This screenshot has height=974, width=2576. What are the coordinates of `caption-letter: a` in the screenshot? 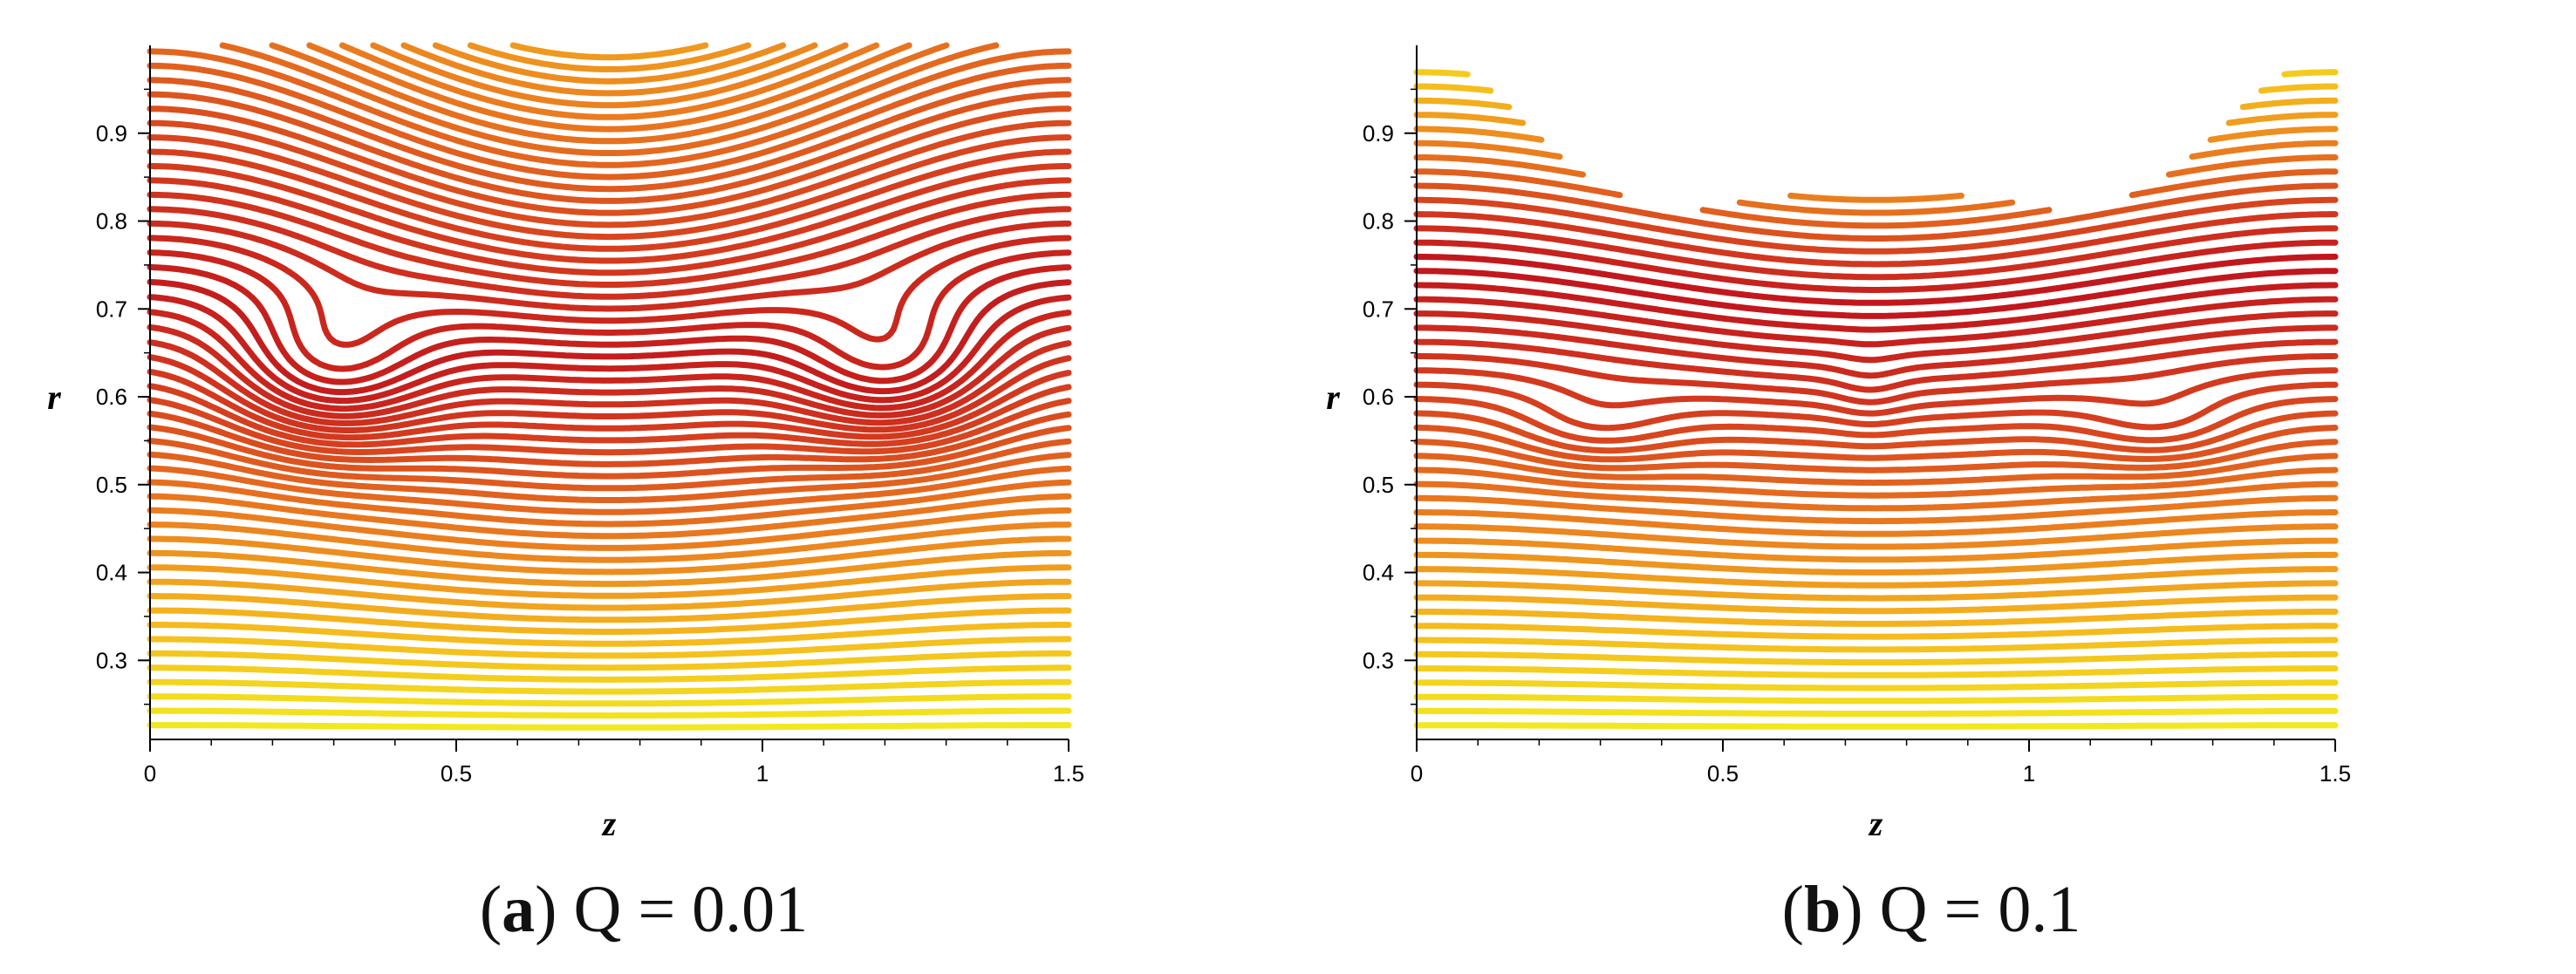 It's located at (519, 909).